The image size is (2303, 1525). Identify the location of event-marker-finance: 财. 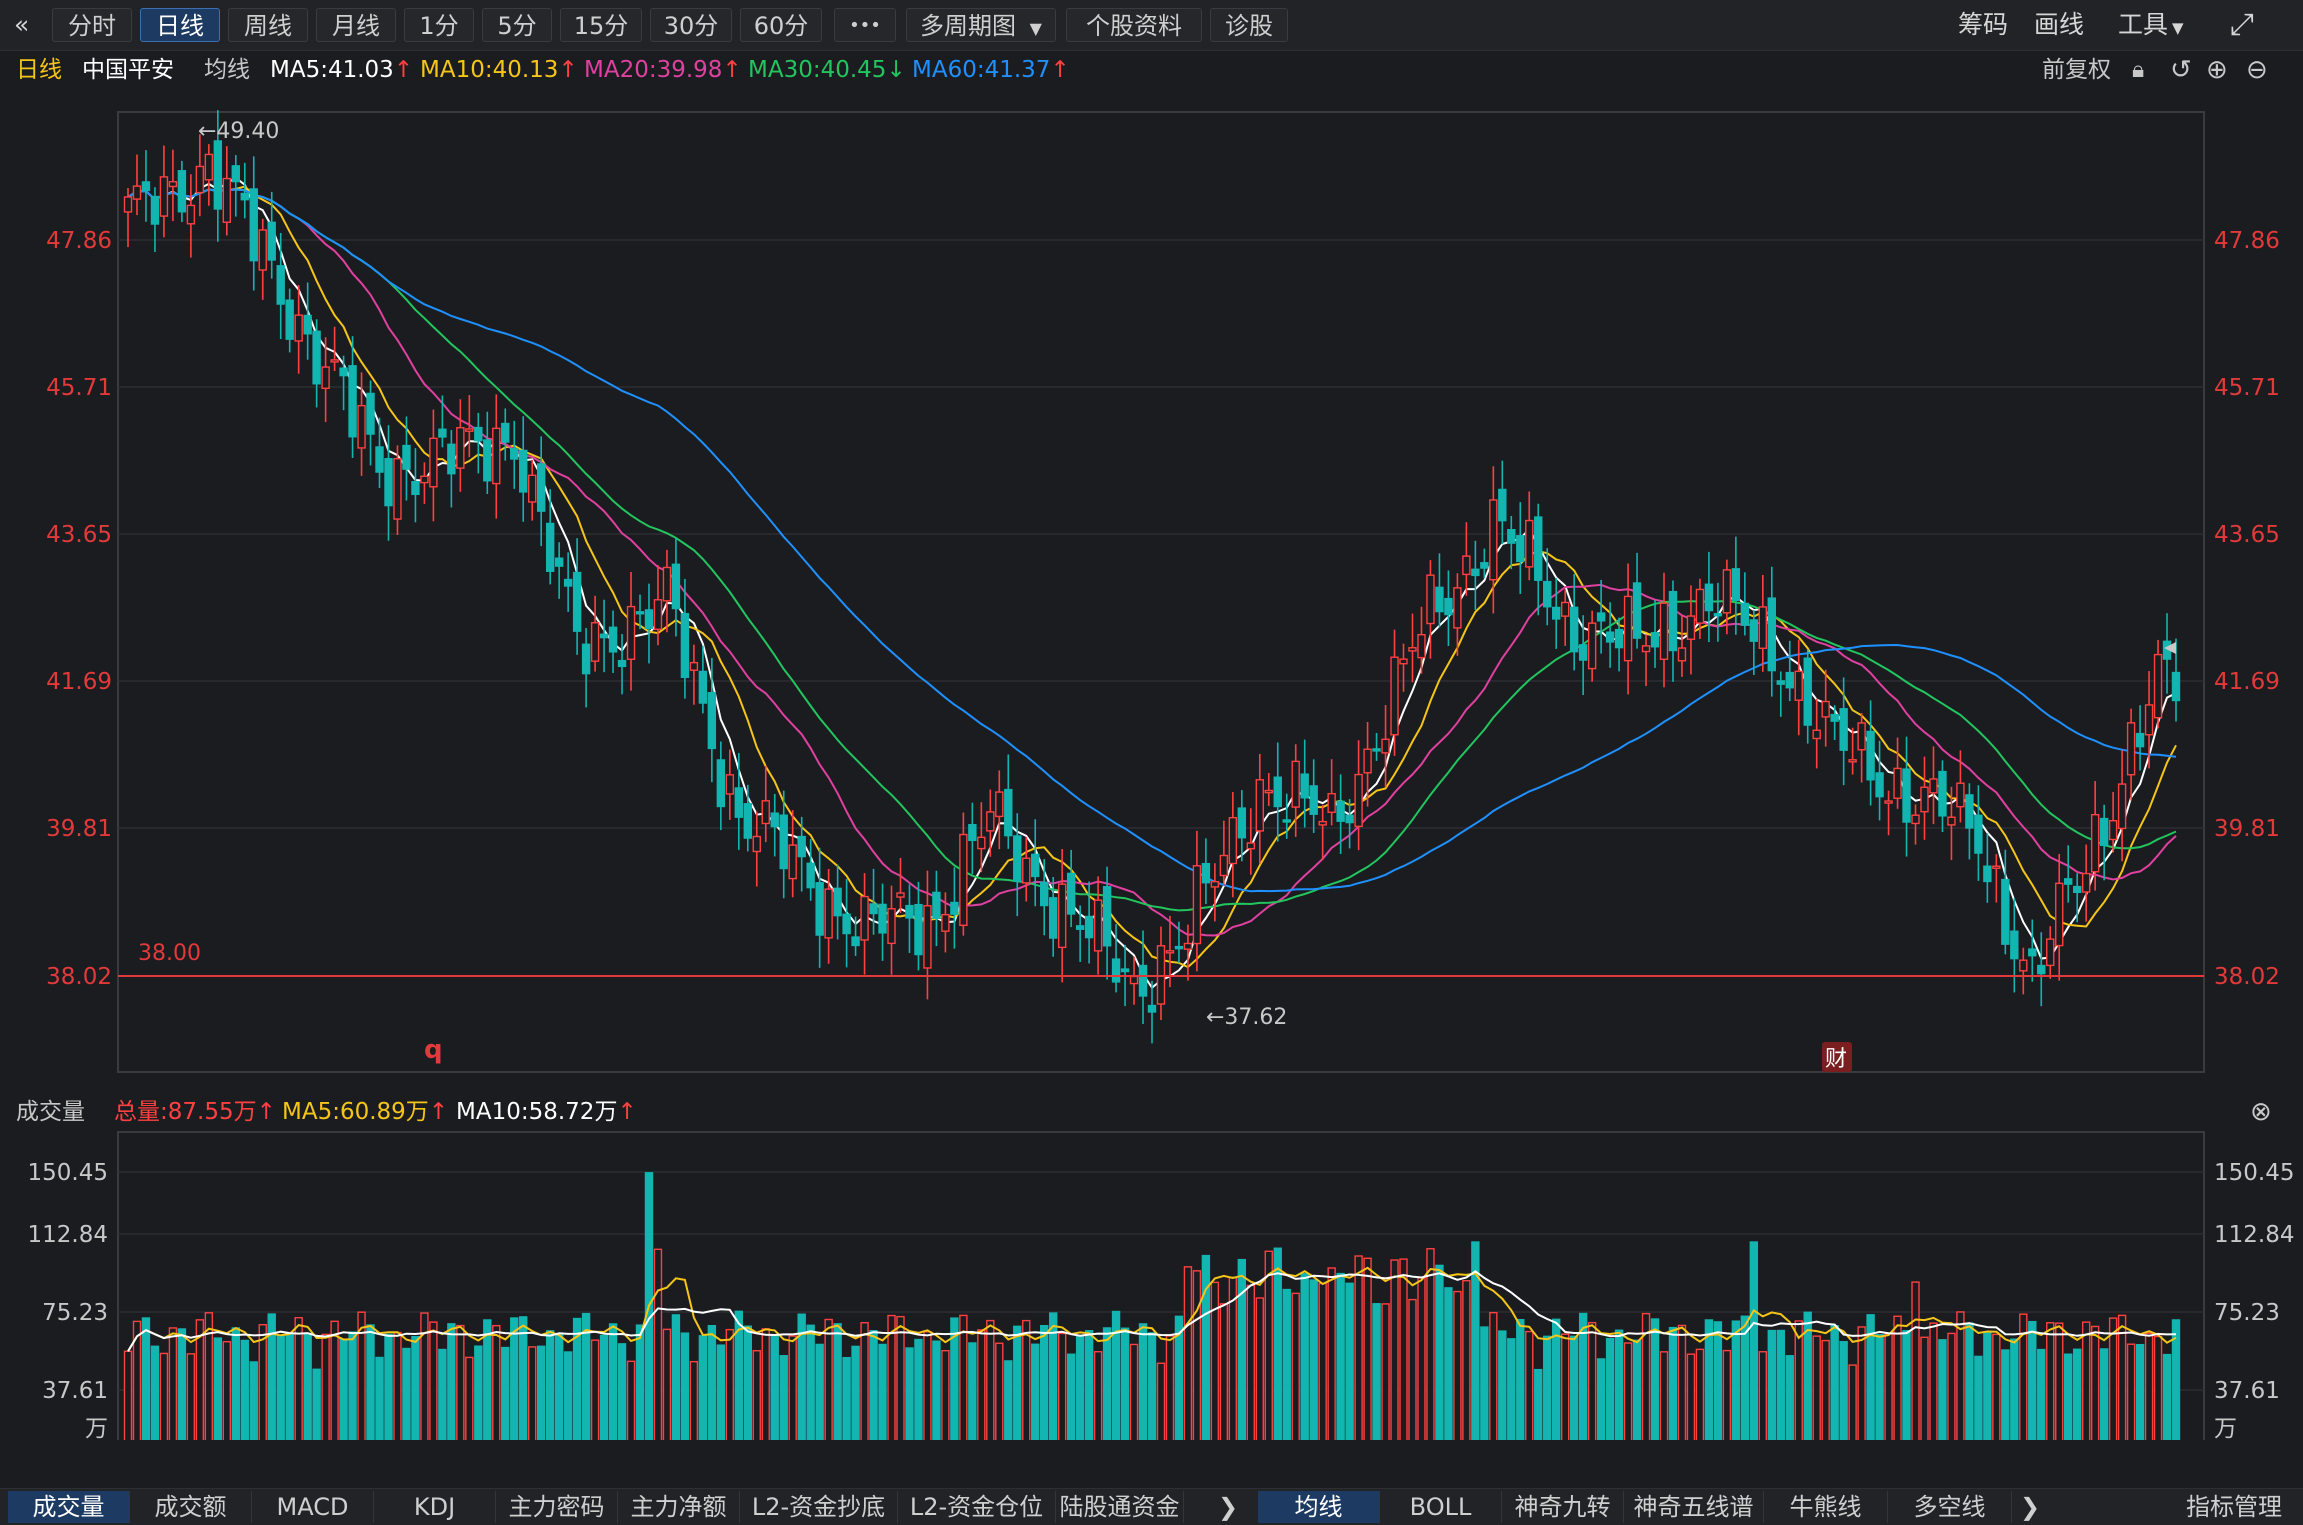
(1836, 1059).